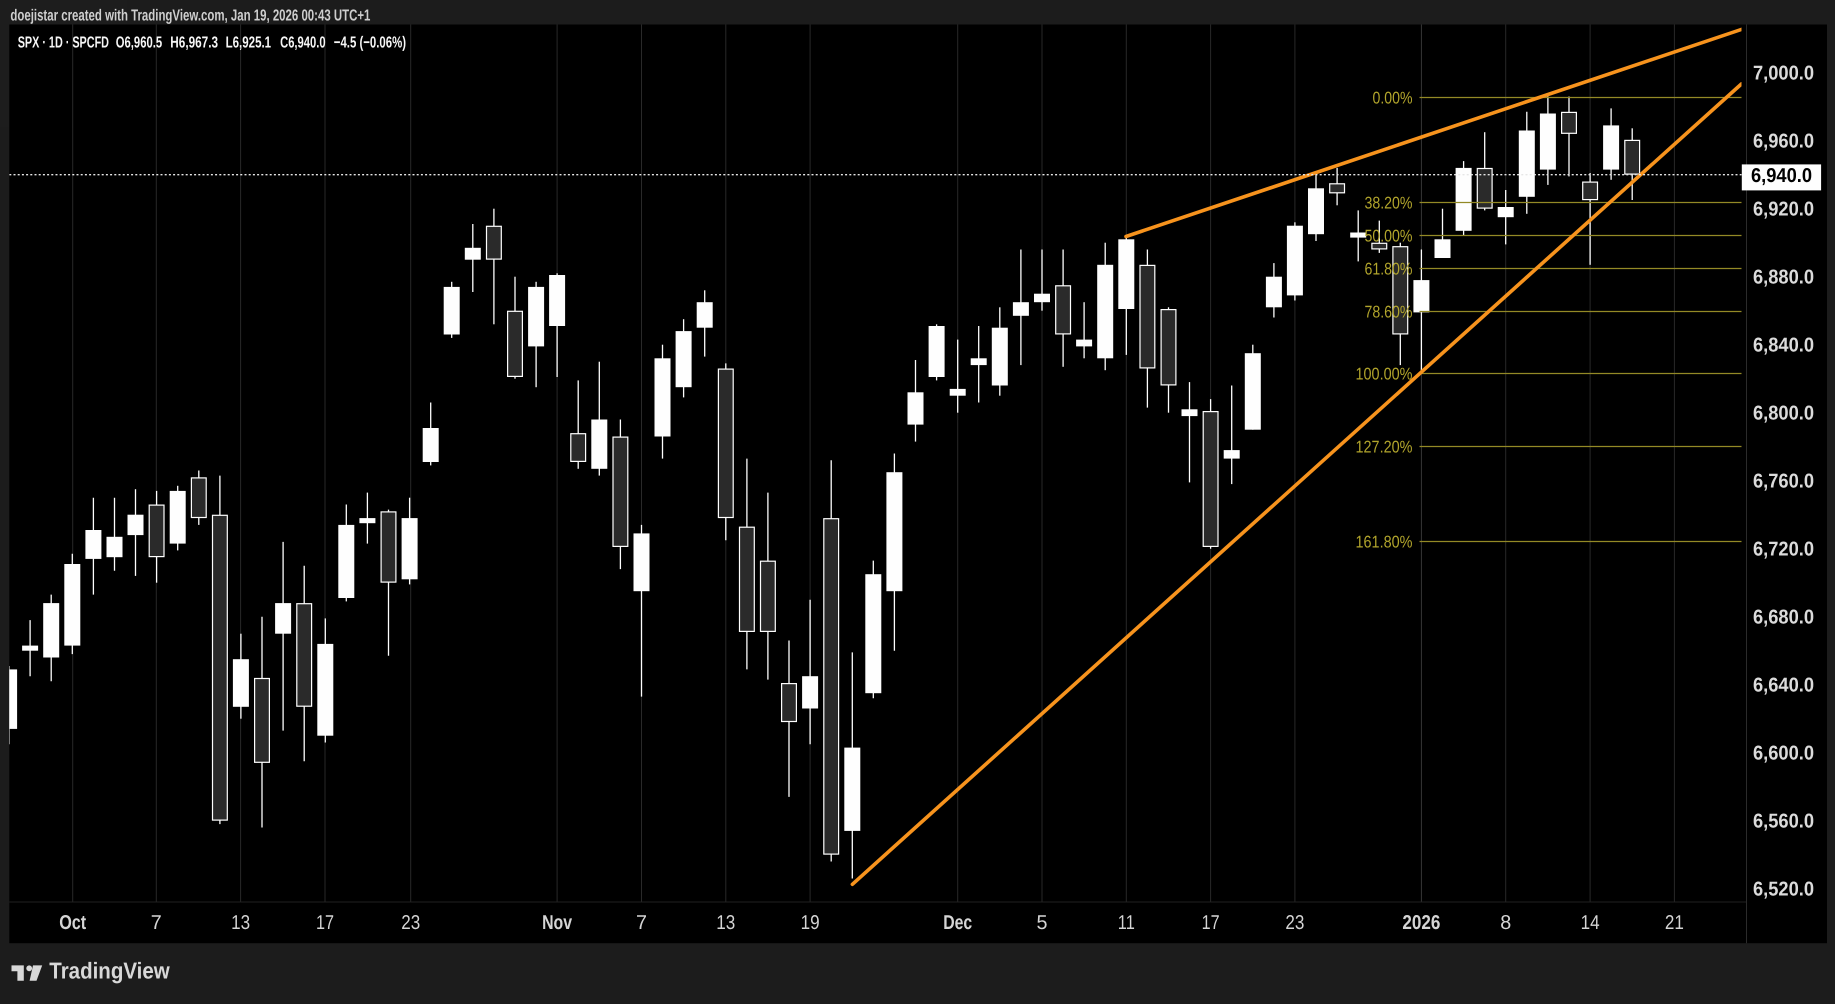  Describe the element at coordinates (1393, 98) in the screenshot. I see `svg-text: 0.00%` at that location.